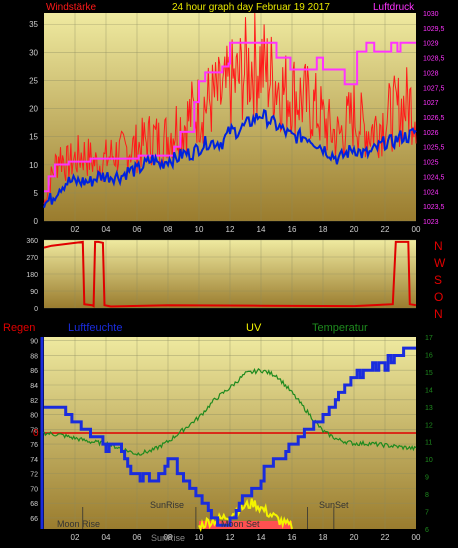 This screenshot has width=458, height=548. Describe the element at coordinates (429, 408) in the screenshot. I see `temperature-y-tick-label: 13` at that location.